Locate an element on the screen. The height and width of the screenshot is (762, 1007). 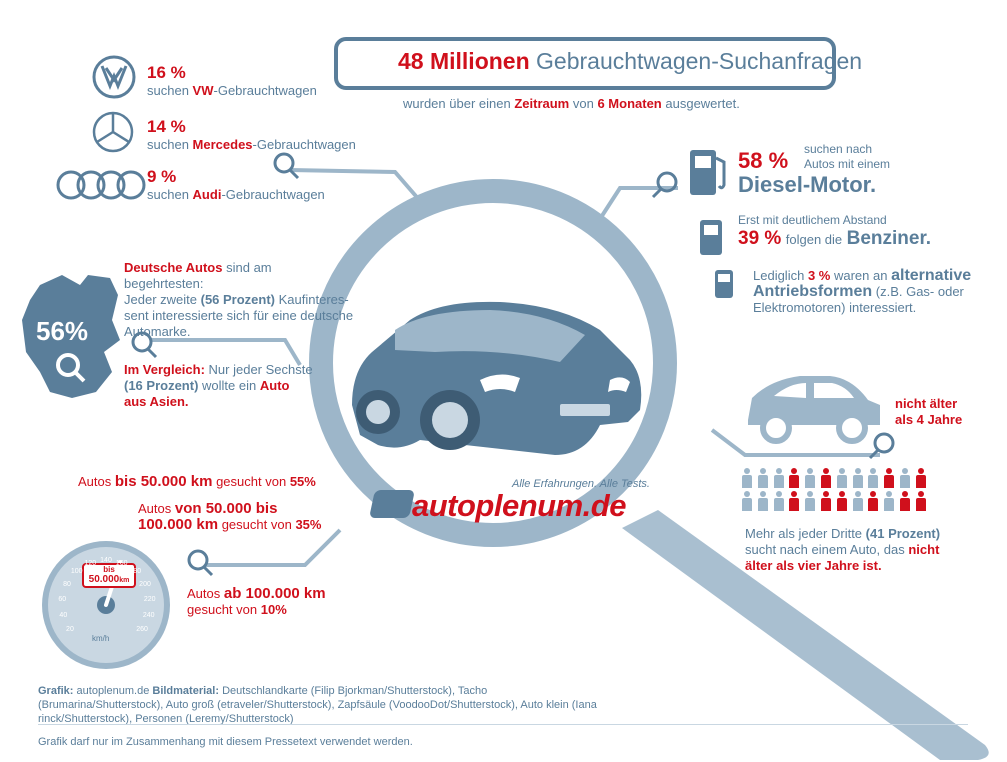
vw-logo is located at coordinates (114, 77).